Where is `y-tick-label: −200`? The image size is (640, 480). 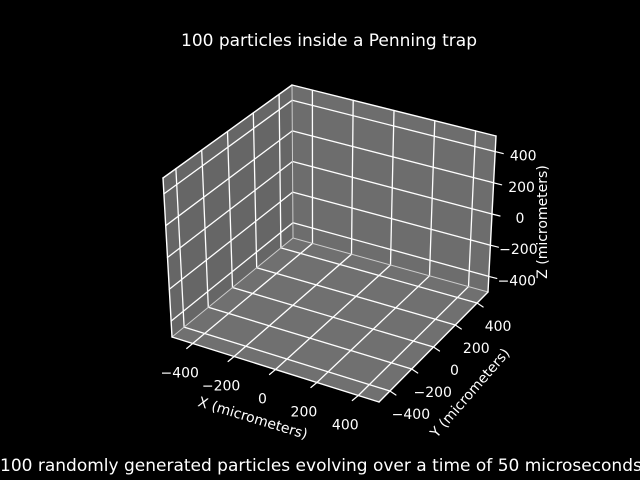
y-tick-label: −200 is located at coordinates (432, 393).